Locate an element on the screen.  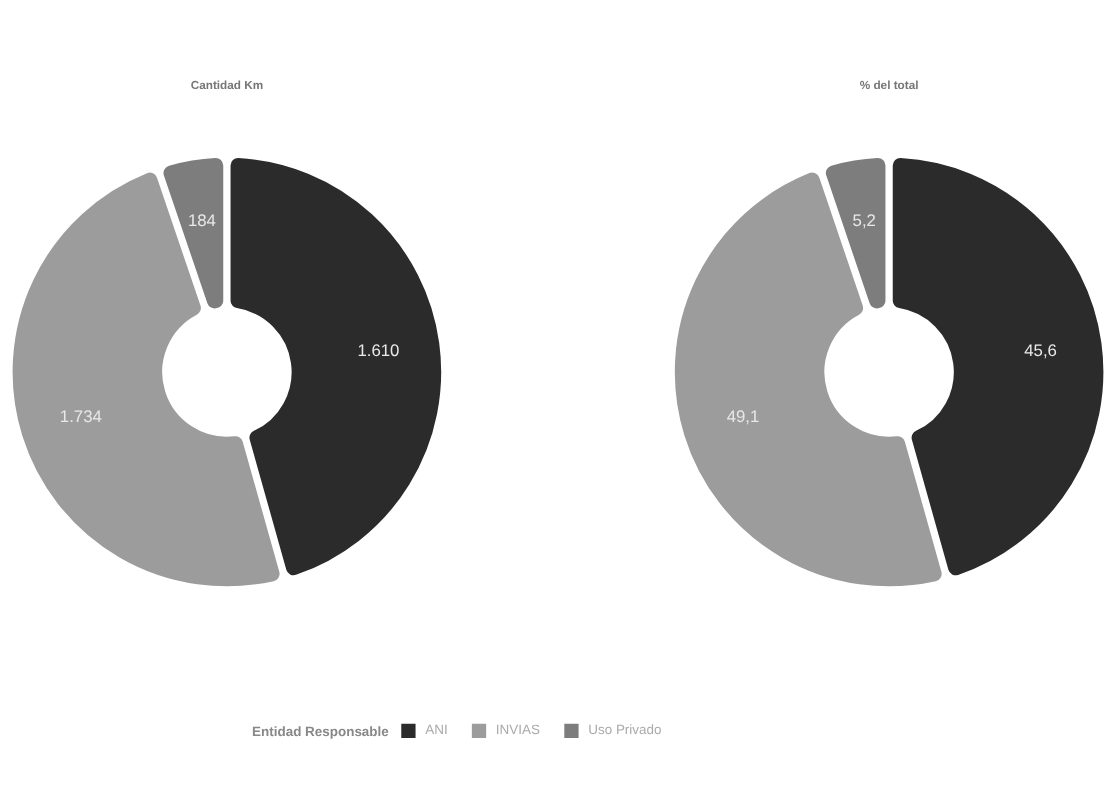
data-label: 184 is located at coordinates (202, 220).